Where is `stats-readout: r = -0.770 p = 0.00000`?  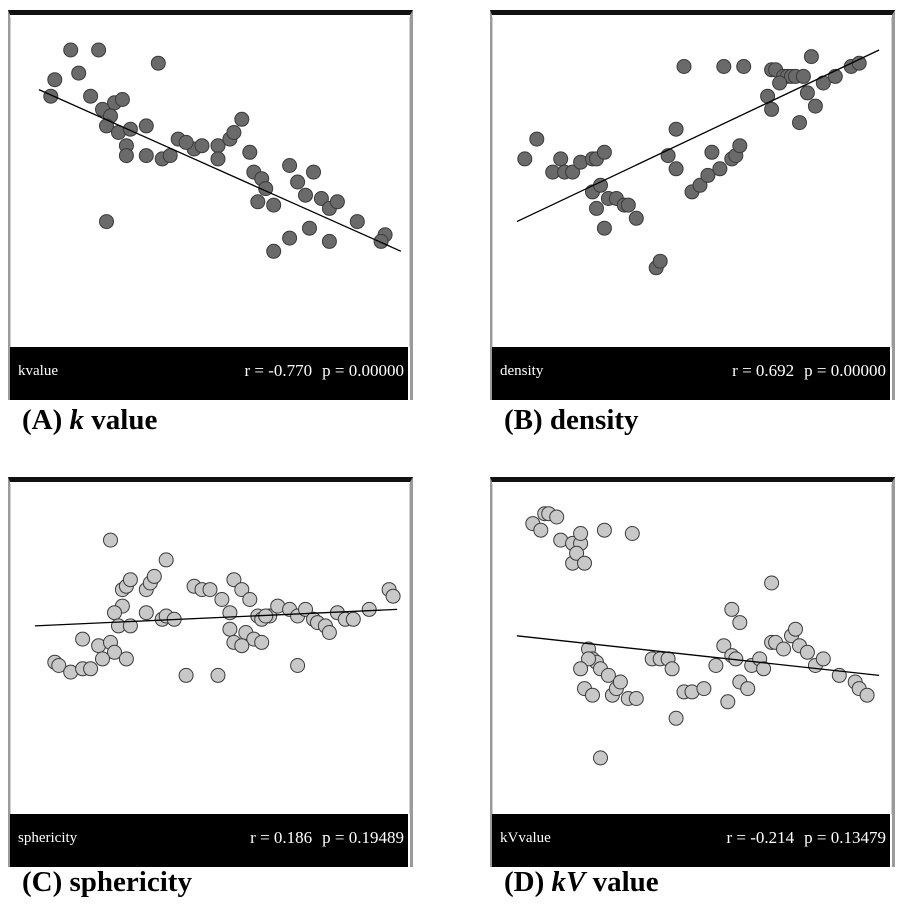 stats-readout: r = -0.770 p = 0.00000 is located at coordinates (324, 371).